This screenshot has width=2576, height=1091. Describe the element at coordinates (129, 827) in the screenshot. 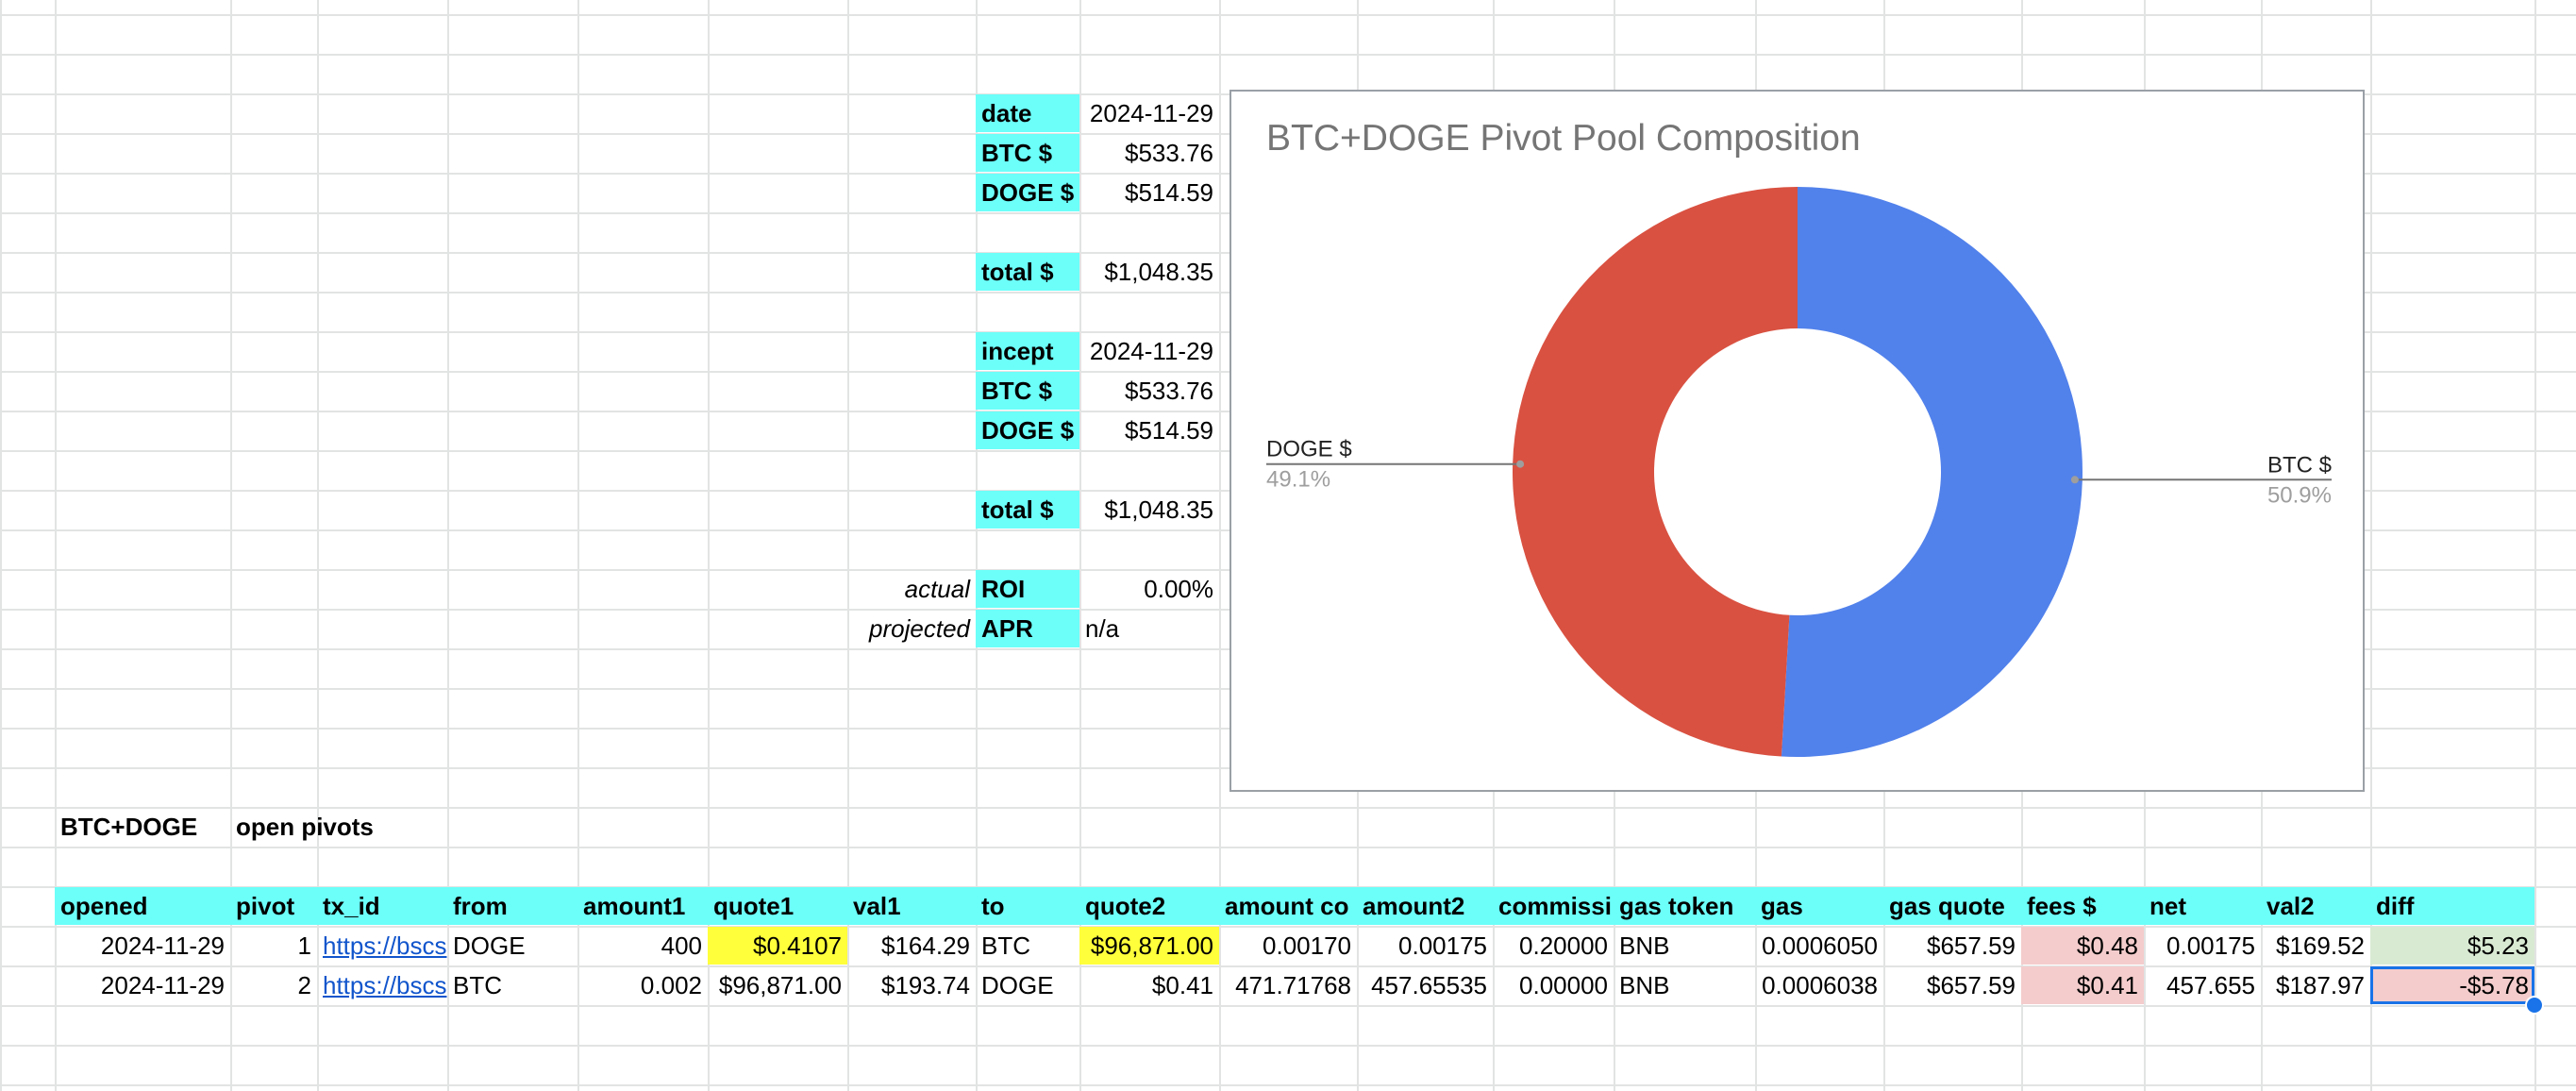

I see `section-name: BTC+DOGE` at that location.